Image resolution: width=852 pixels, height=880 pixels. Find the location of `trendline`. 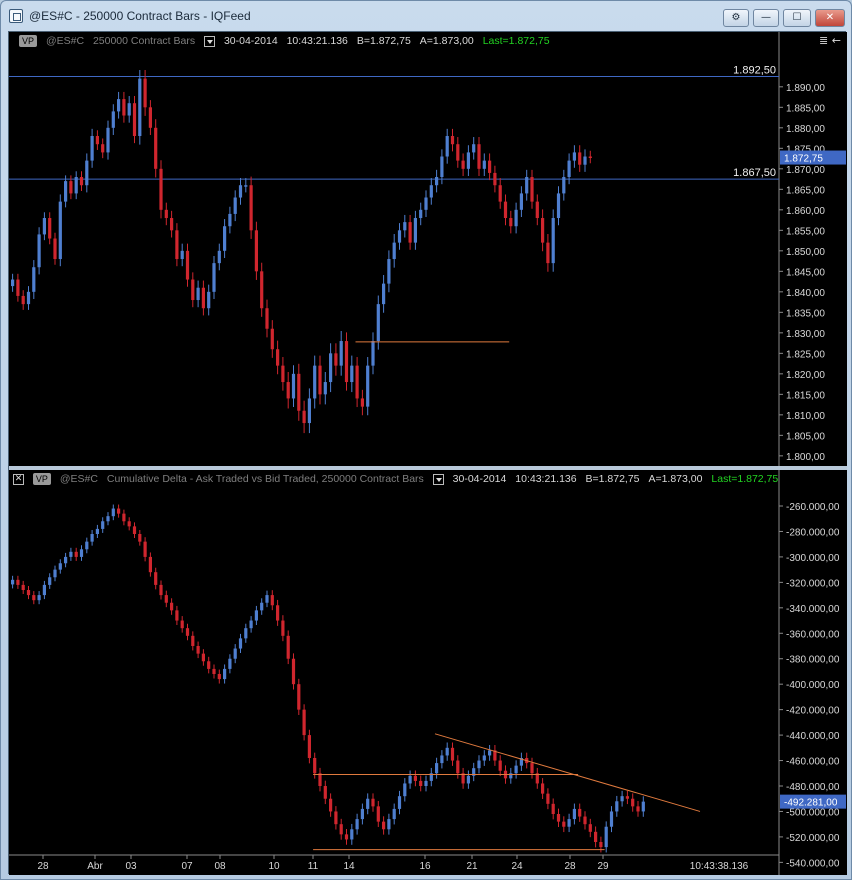

trendline is located at coordinates (567, 772).